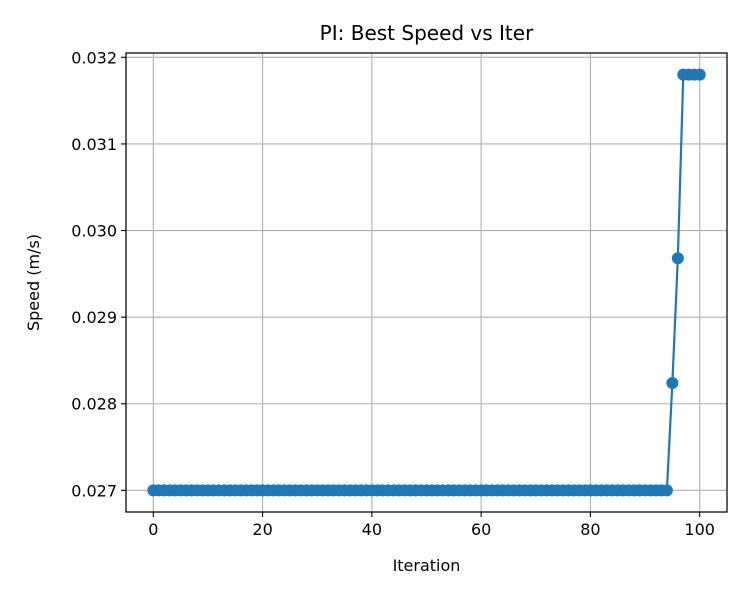  What do you see at coordinates (372, 529) in the screenshot?
I see `x-tick-label: 40` at bounding box center [372, 529].